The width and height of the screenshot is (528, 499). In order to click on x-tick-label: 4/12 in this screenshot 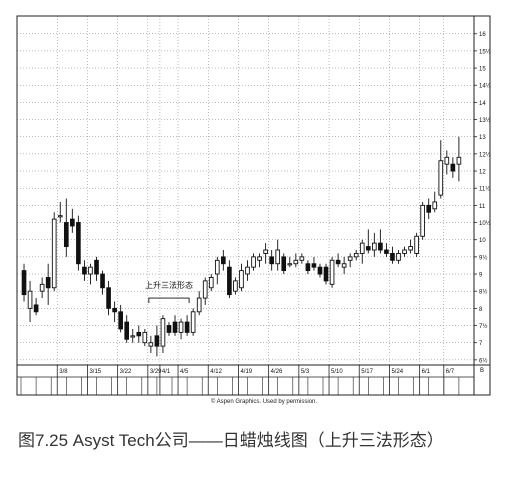, I will do `click(216, 372)`.